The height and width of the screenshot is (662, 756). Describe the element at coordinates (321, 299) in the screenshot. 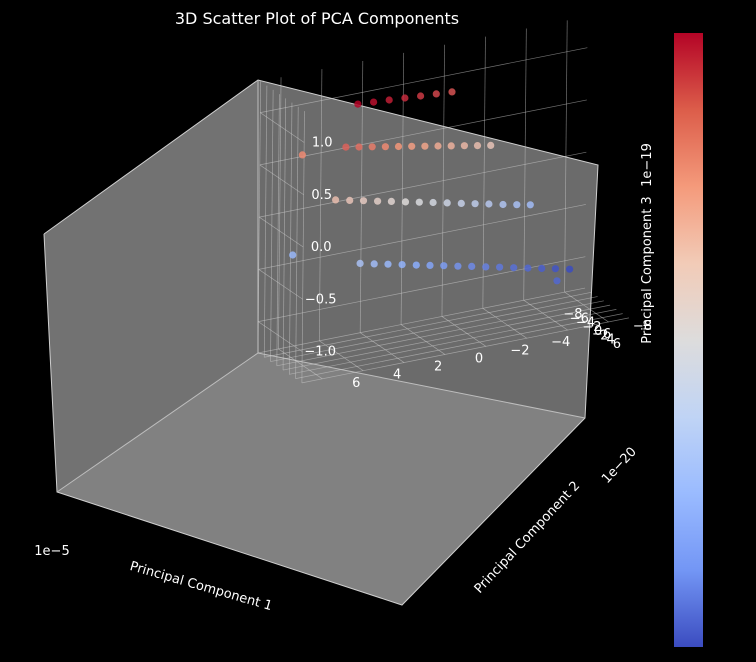

I see `z-tick-label: −0.5` at that location.